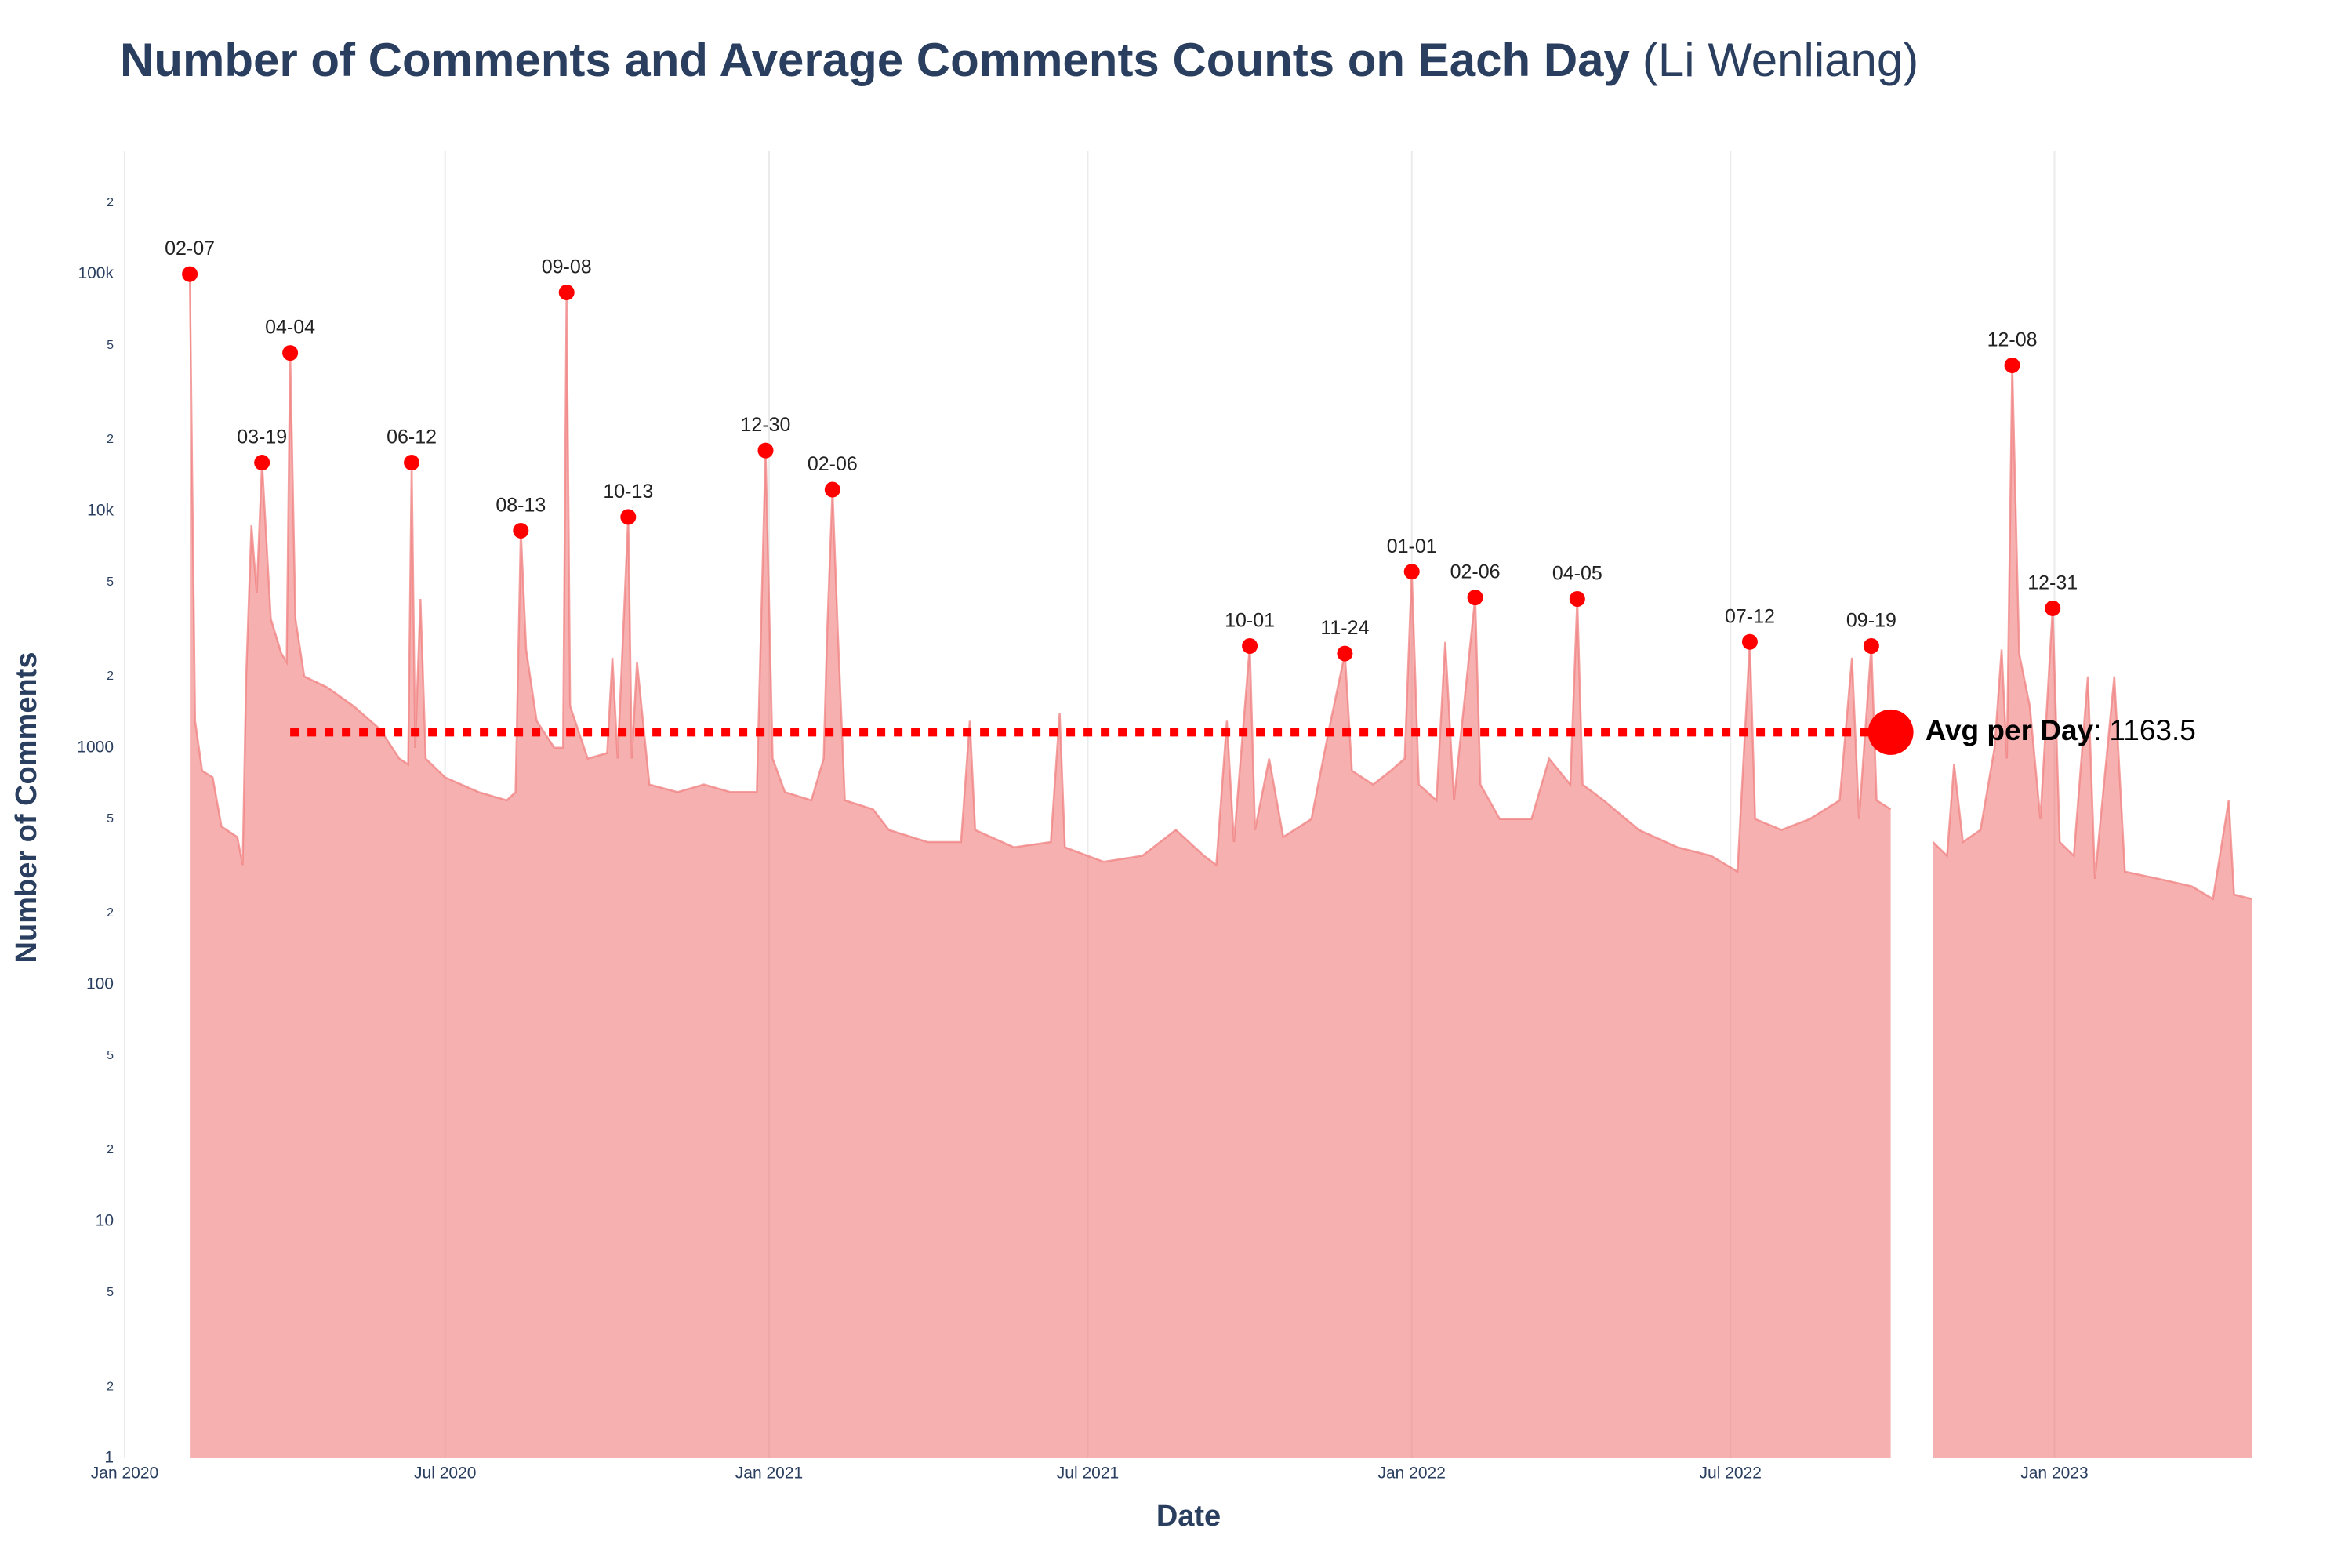 The image size is (2352, 1568). What do you see at coordinates (1088, 1474) in the screenshot?
I see `x-tick-label: Jul 2021` at bounding box center [1088, 1474].